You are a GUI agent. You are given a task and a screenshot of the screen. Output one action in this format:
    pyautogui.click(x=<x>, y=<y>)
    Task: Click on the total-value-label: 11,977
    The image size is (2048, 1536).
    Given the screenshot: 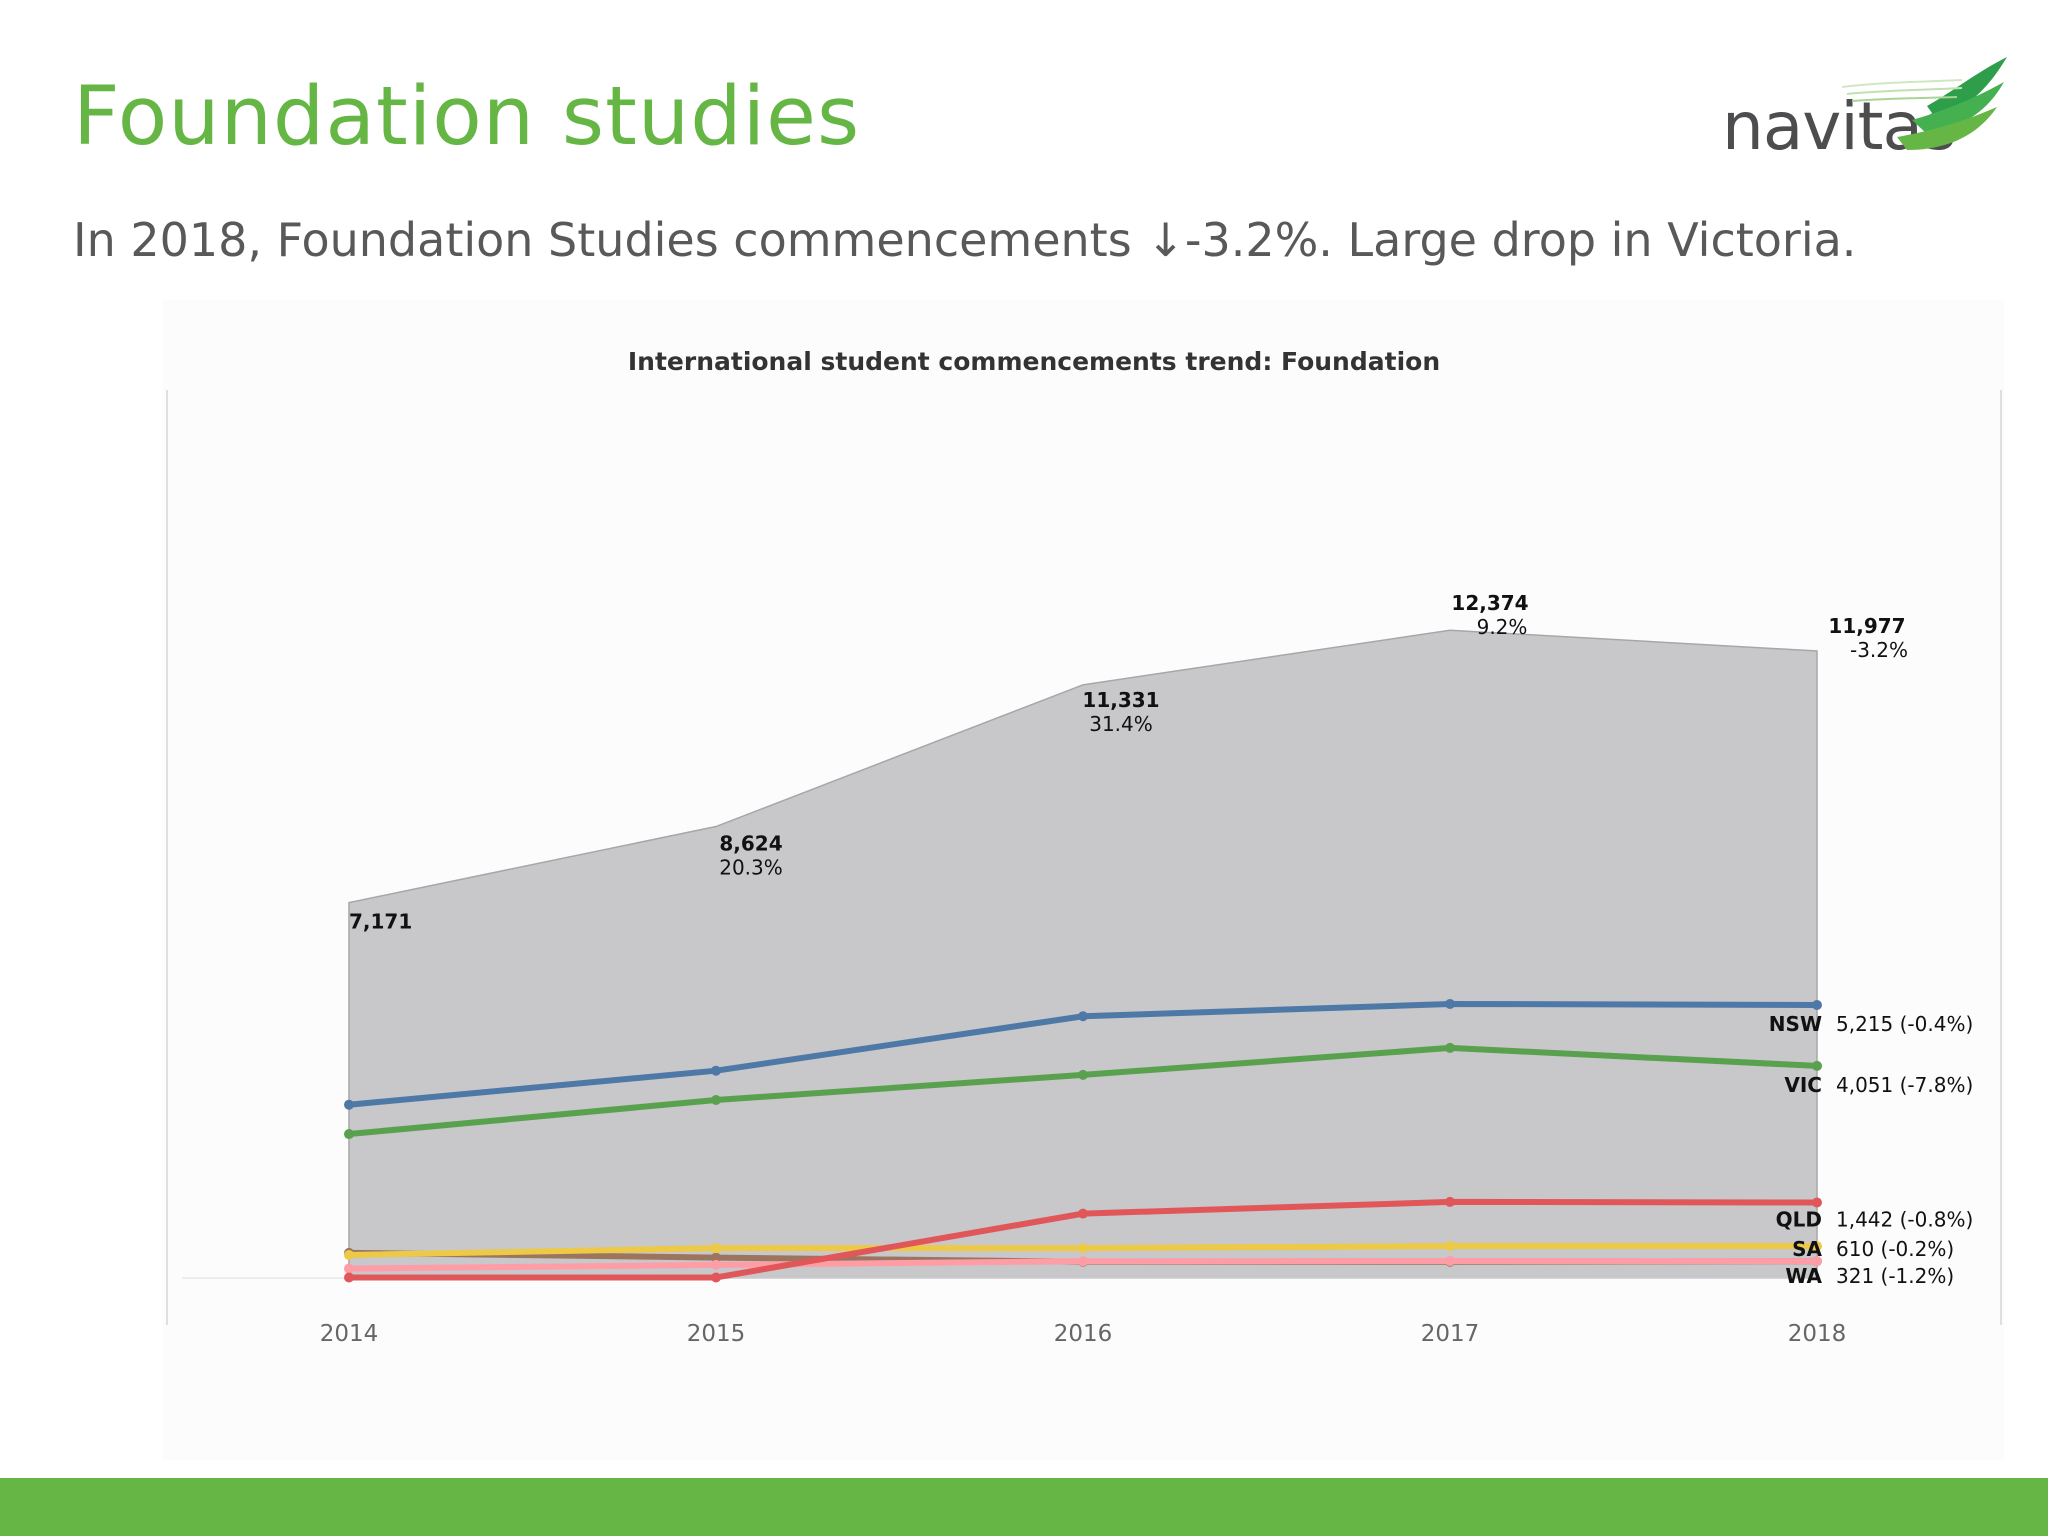 What is the action you would take?
    pyautogui.click(x=1866, y=626)
    